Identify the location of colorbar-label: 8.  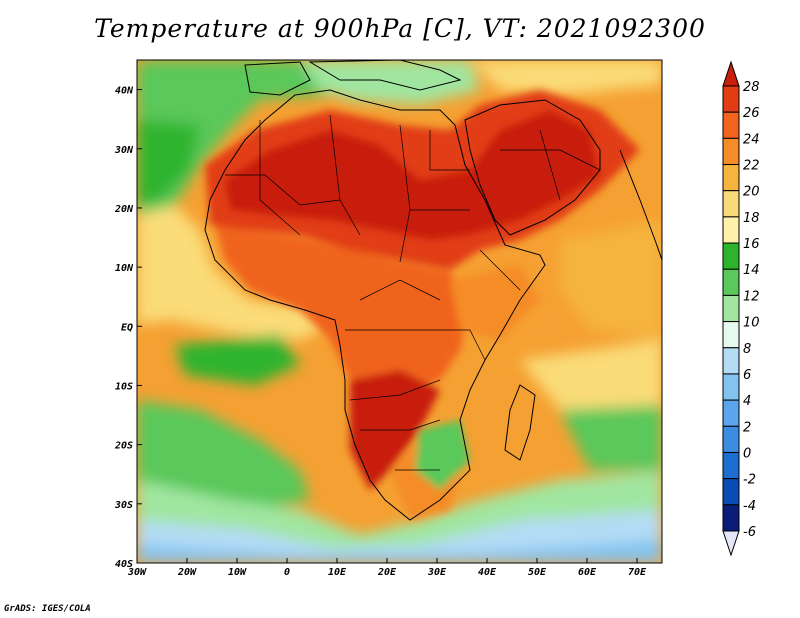
(747, 349).